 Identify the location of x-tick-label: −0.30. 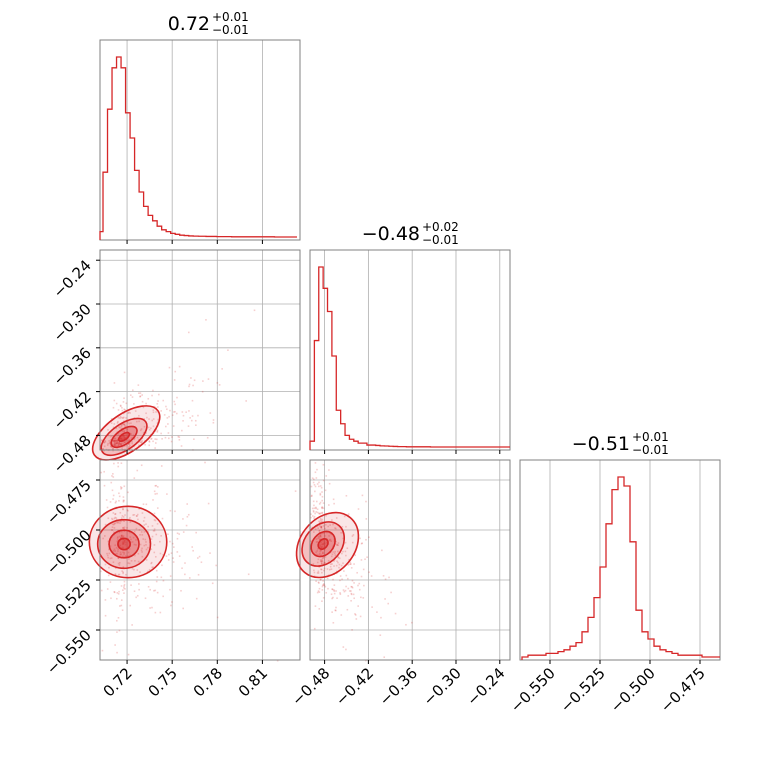
(442, 686).